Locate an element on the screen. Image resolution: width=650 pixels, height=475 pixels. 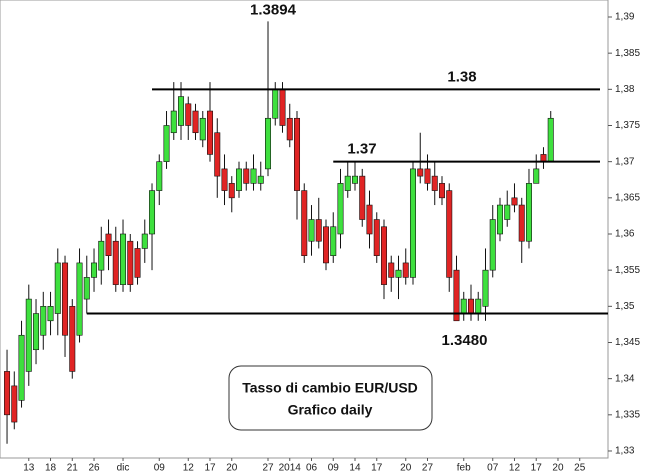
x-tick-label: 25 is located at coordinates (580, 468).